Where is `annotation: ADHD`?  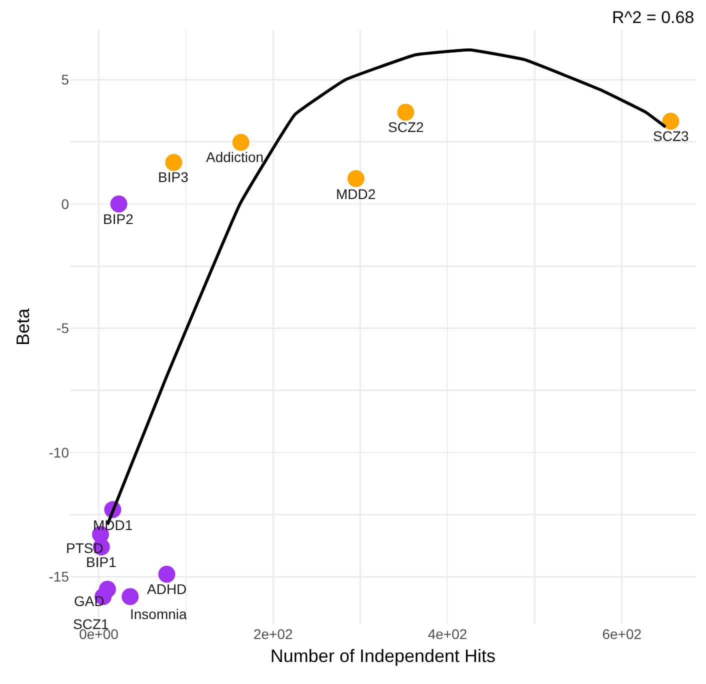
annotation: ADHD is located at coordinates (167, 589).